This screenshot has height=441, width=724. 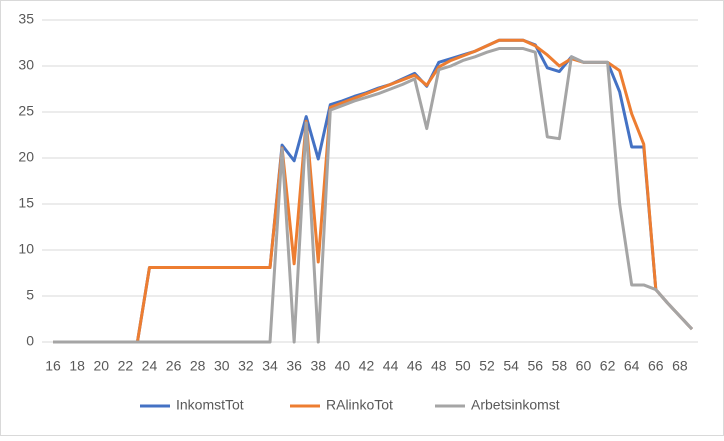 What do you see at coordinates (101, 366) in the screenshot?
I see `x-tick-label: 20` at bounding box center [101, 366].